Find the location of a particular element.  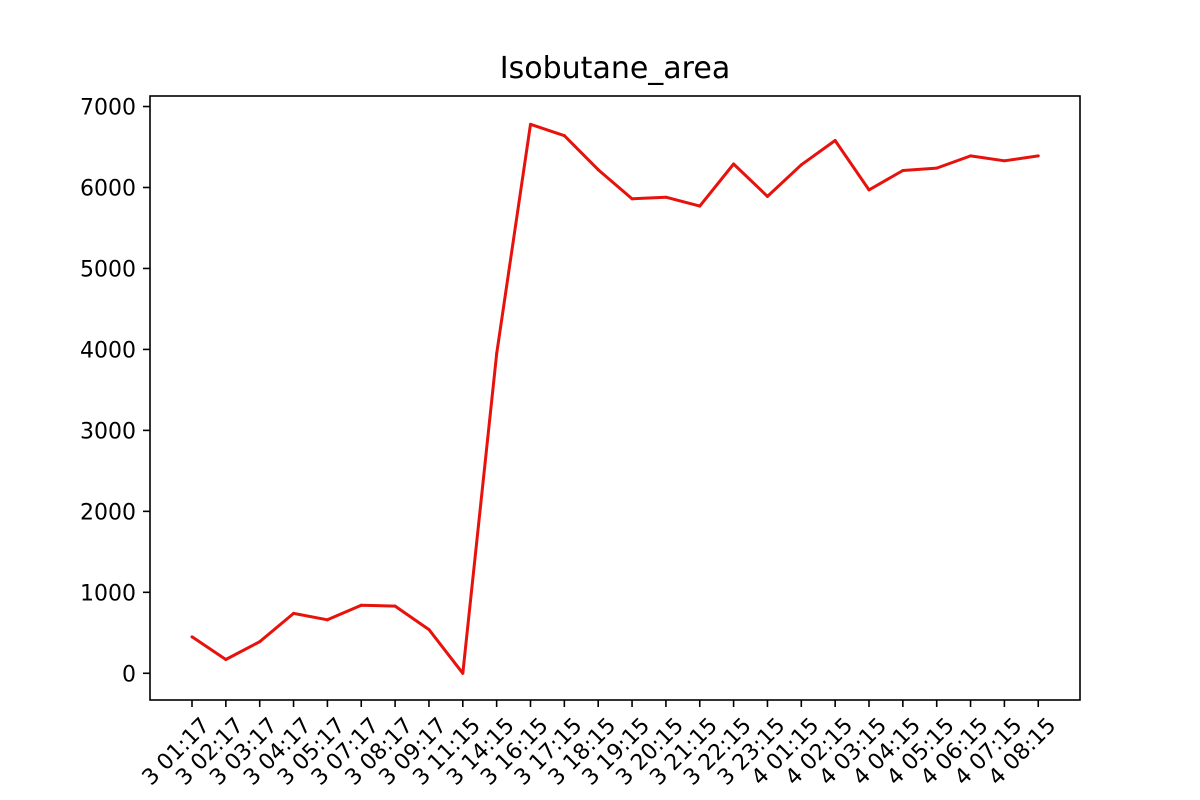

y-tick-label: 6000 is located at coordinates (108, 188).